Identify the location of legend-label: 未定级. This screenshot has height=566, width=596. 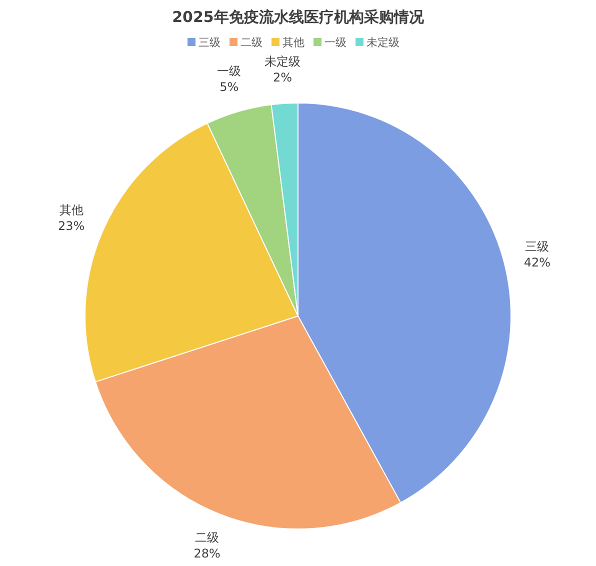
(383, 42).